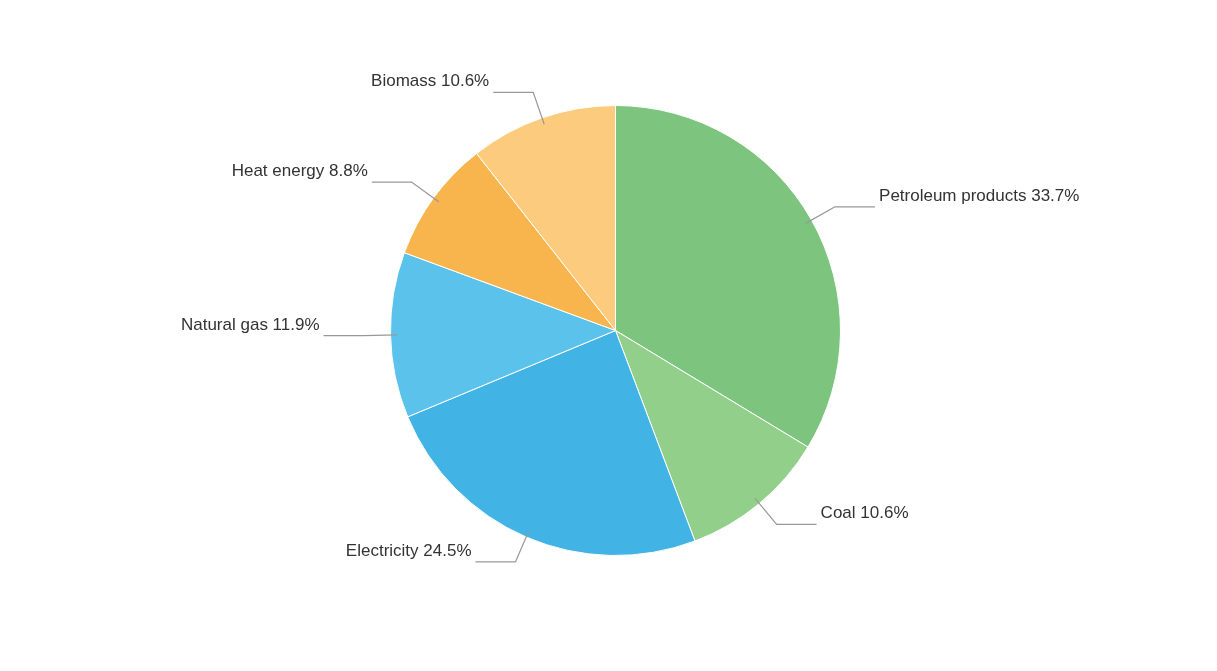 The image size is (1217, 671). I want to click on slice-label: Natural gas 11.9%, so click(250, 324).